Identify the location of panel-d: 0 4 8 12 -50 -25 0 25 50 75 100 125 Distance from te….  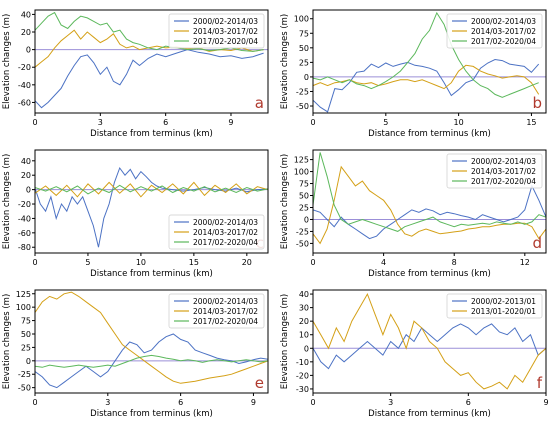
(413, 214).